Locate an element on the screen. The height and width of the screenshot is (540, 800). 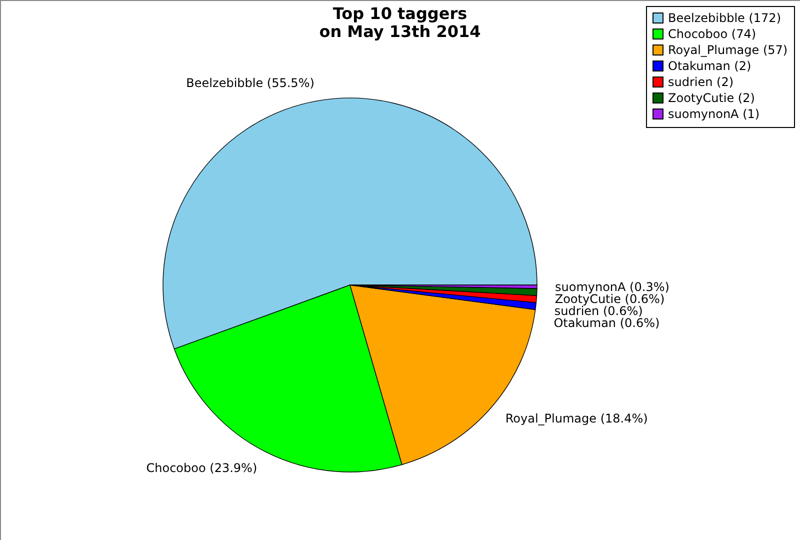
data-label: Beelzebibble (55.5%) is located at coordinates (250, 83).